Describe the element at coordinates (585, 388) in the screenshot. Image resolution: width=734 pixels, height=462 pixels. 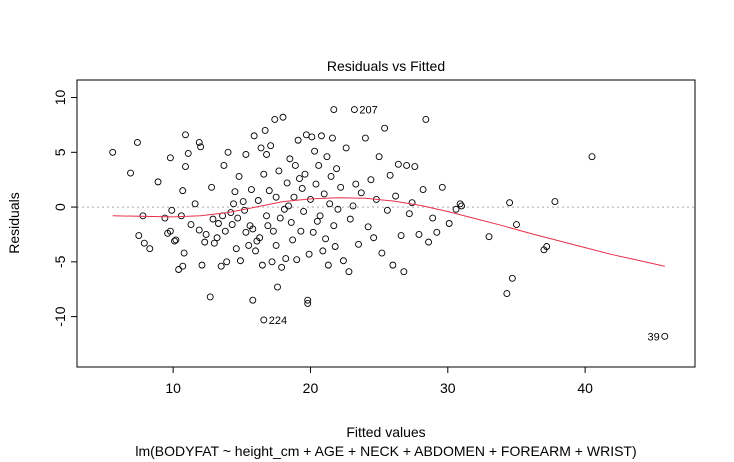
I see `x-tick-label: 40` at that location.